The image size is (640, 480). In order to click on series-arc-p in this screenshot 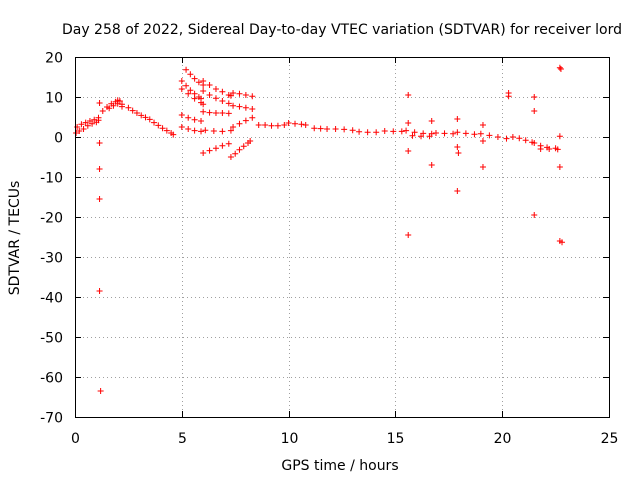, I will do `click(216, 148)`.